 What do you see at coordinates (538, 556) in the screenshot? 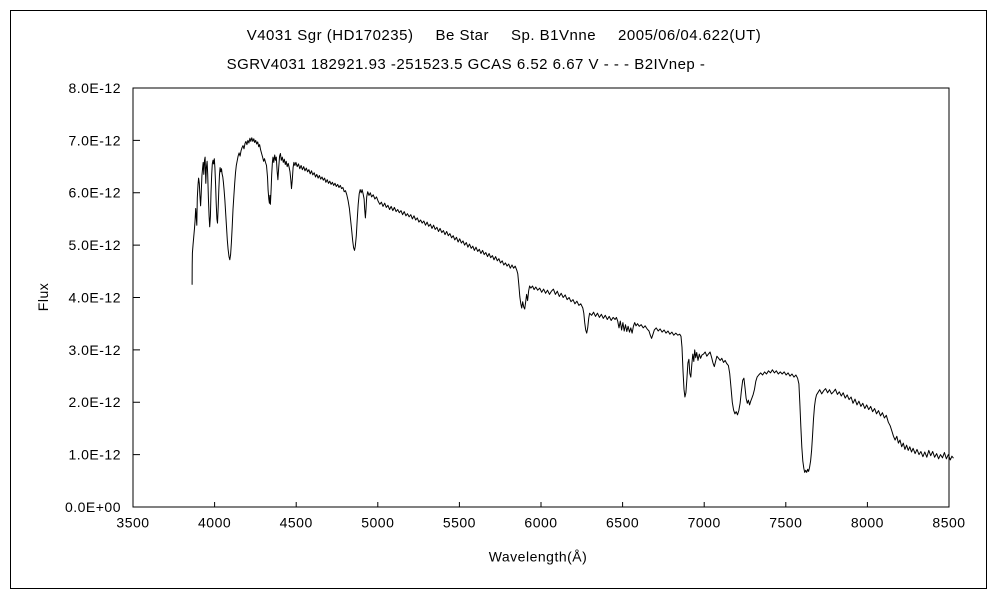
I see `x-axis-title: Wavelength(Å)` at bounding box center [538, 556].